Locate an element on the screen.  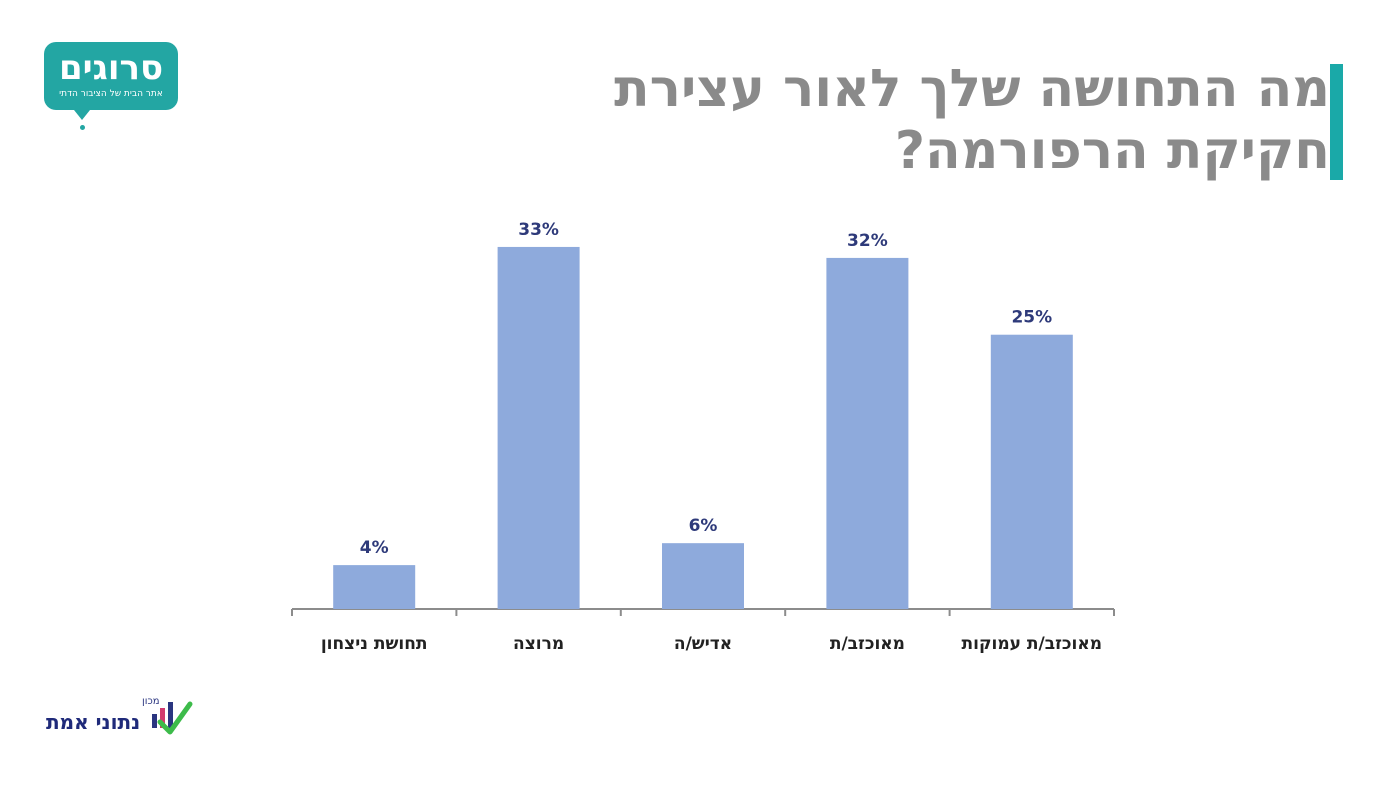
data-label: 6% is located at coordinates (703, 526).